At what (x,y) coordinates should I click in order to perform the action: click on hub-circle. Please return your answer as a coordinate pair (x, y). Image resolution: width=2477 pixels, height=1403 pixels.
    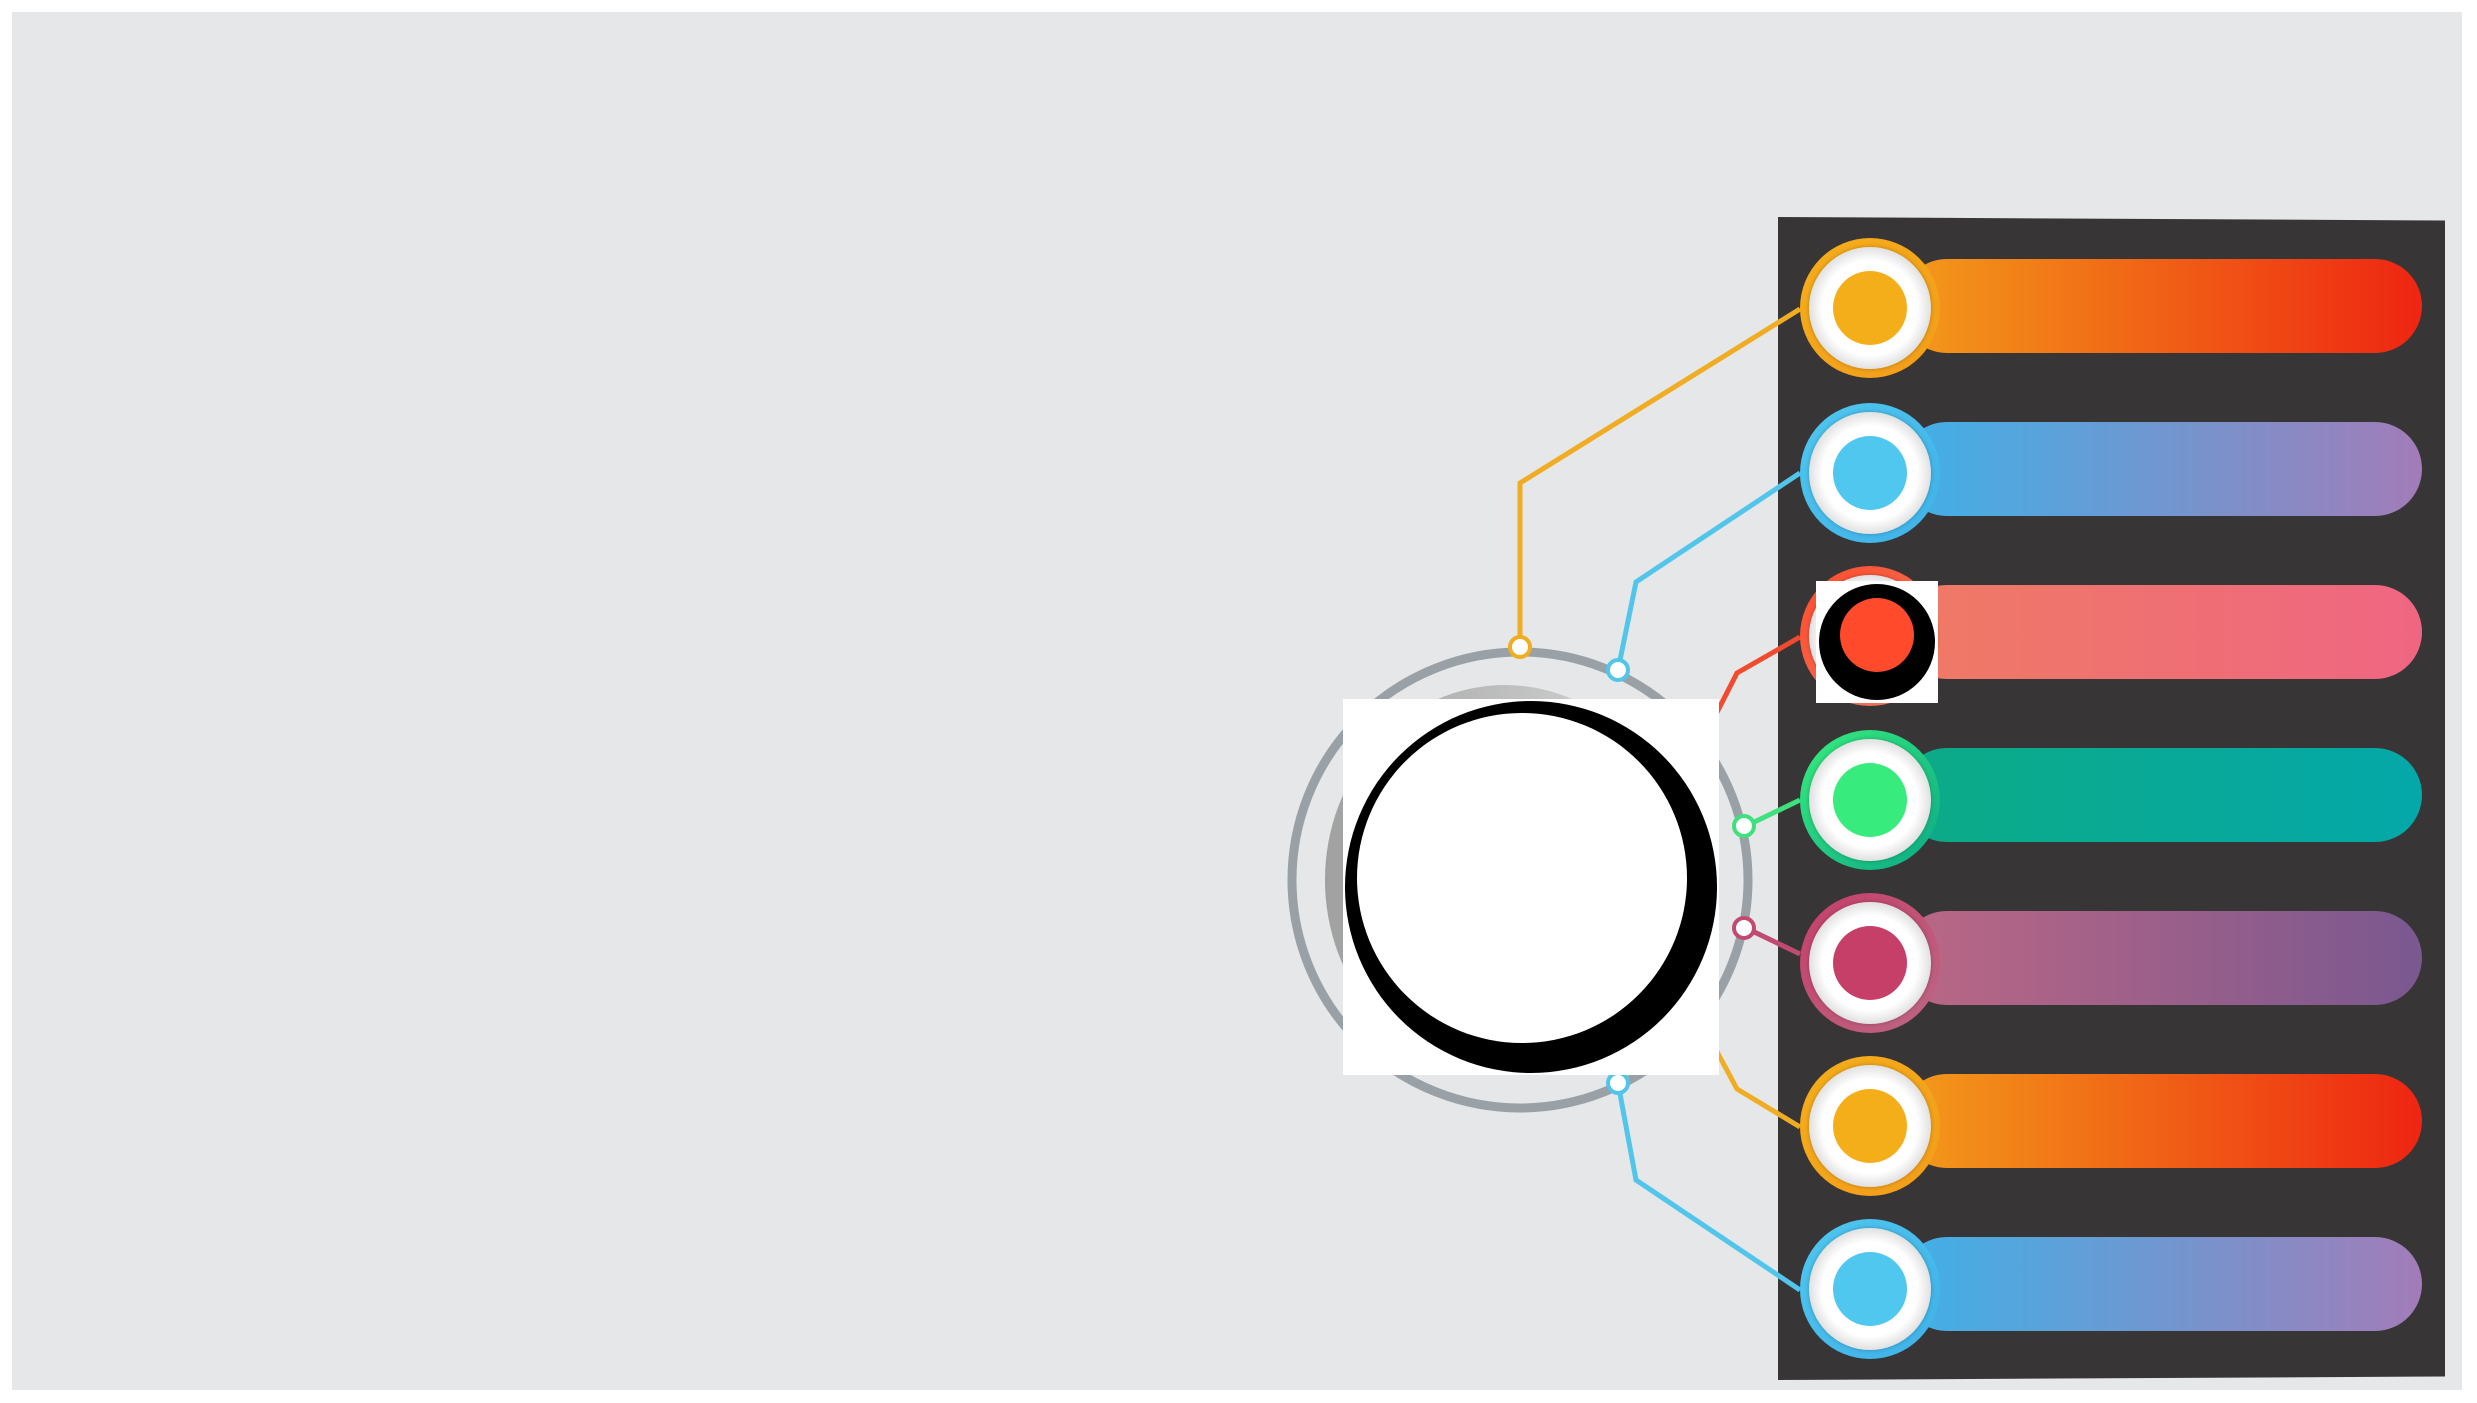
    Looking at the image, I should click on (1531, 887).